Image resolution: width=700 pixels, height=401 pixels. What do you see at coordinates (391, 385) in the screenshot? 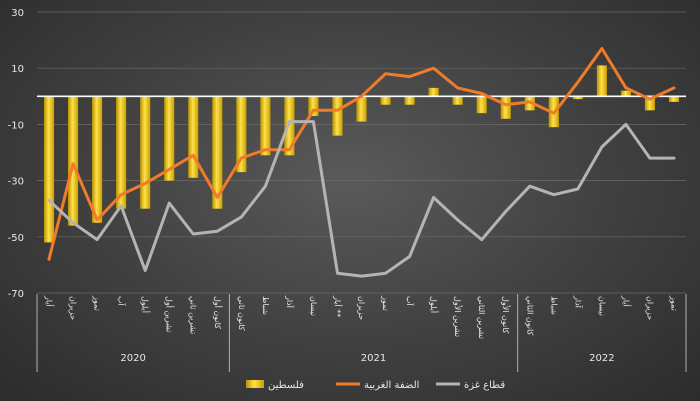
I see `legend-label: الضفة الغربية` at bounding box center [391, 385].